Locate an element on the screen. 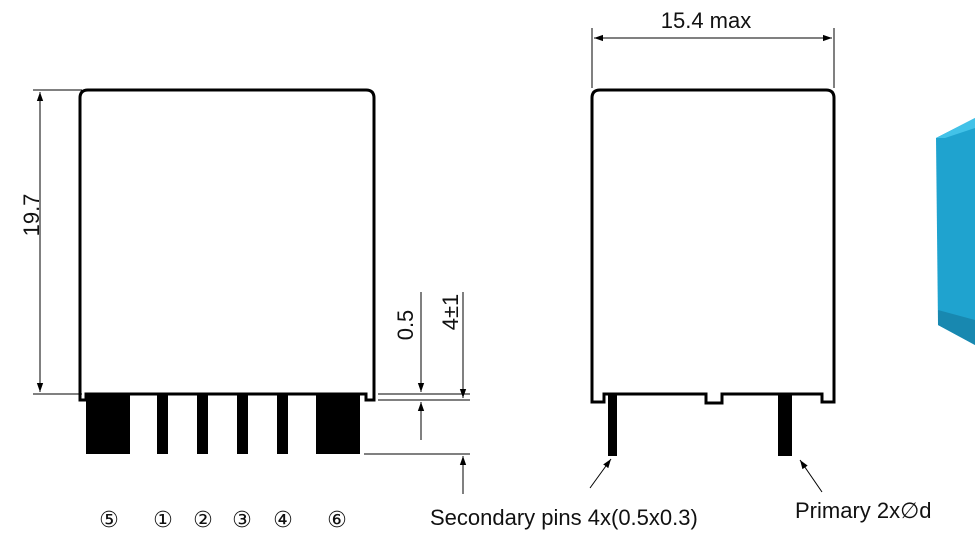 This screenshot has height=534, width=975. width-dimension is located at coordinates (713, 58).